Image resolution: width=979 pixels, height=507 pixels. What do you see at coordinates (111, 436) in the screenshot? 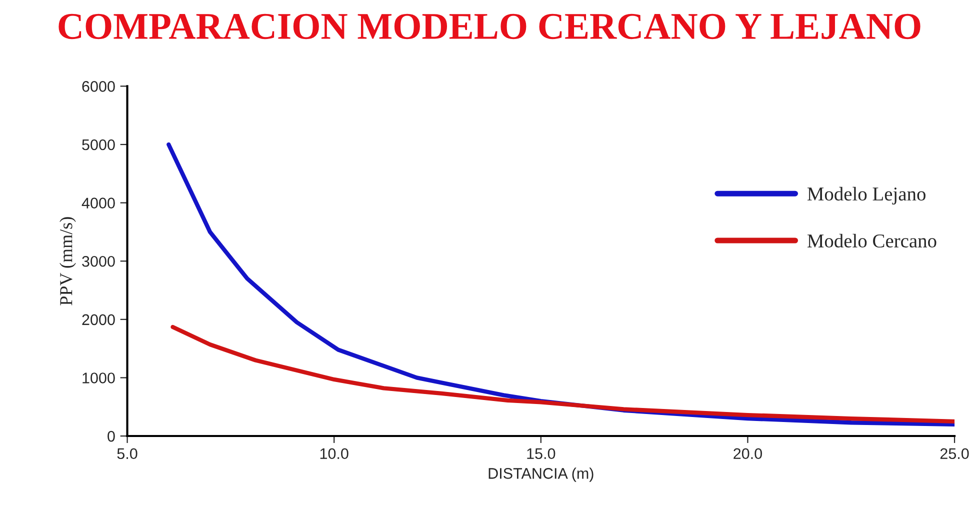
I see `y-tick-label: 0` at bounding box center [111, 436].